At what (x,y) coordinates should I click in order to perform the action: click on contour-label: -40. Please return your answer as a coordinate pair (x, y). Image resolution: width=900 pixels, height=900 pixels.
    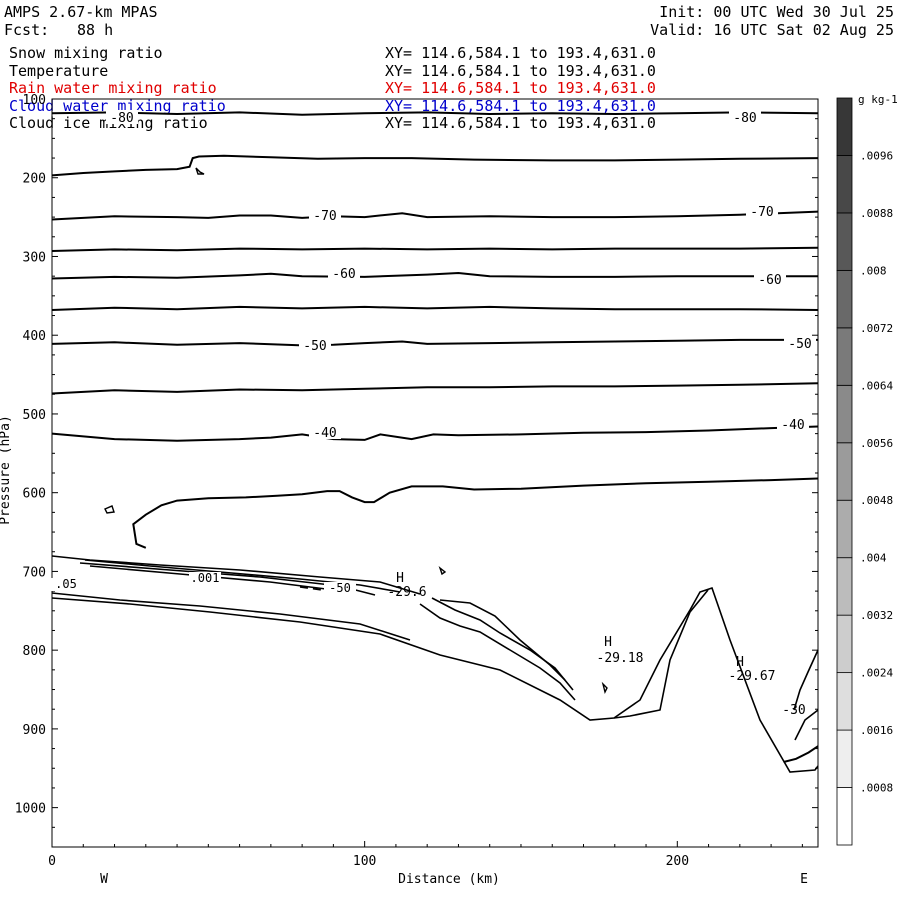
    Looking at the image, I should click on (324, 433).